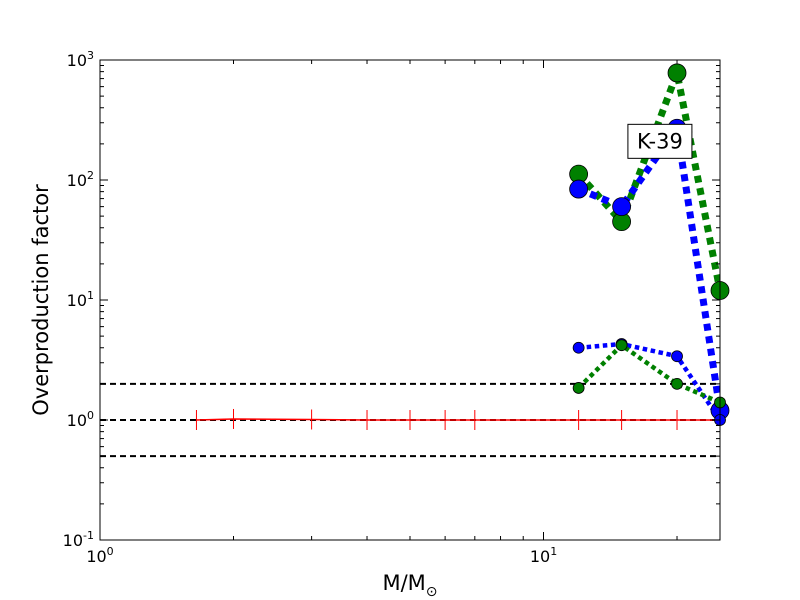 This screenshot has height=600, width=800. I want to click on y-tick-label-4: 10³, so click(80, 59).